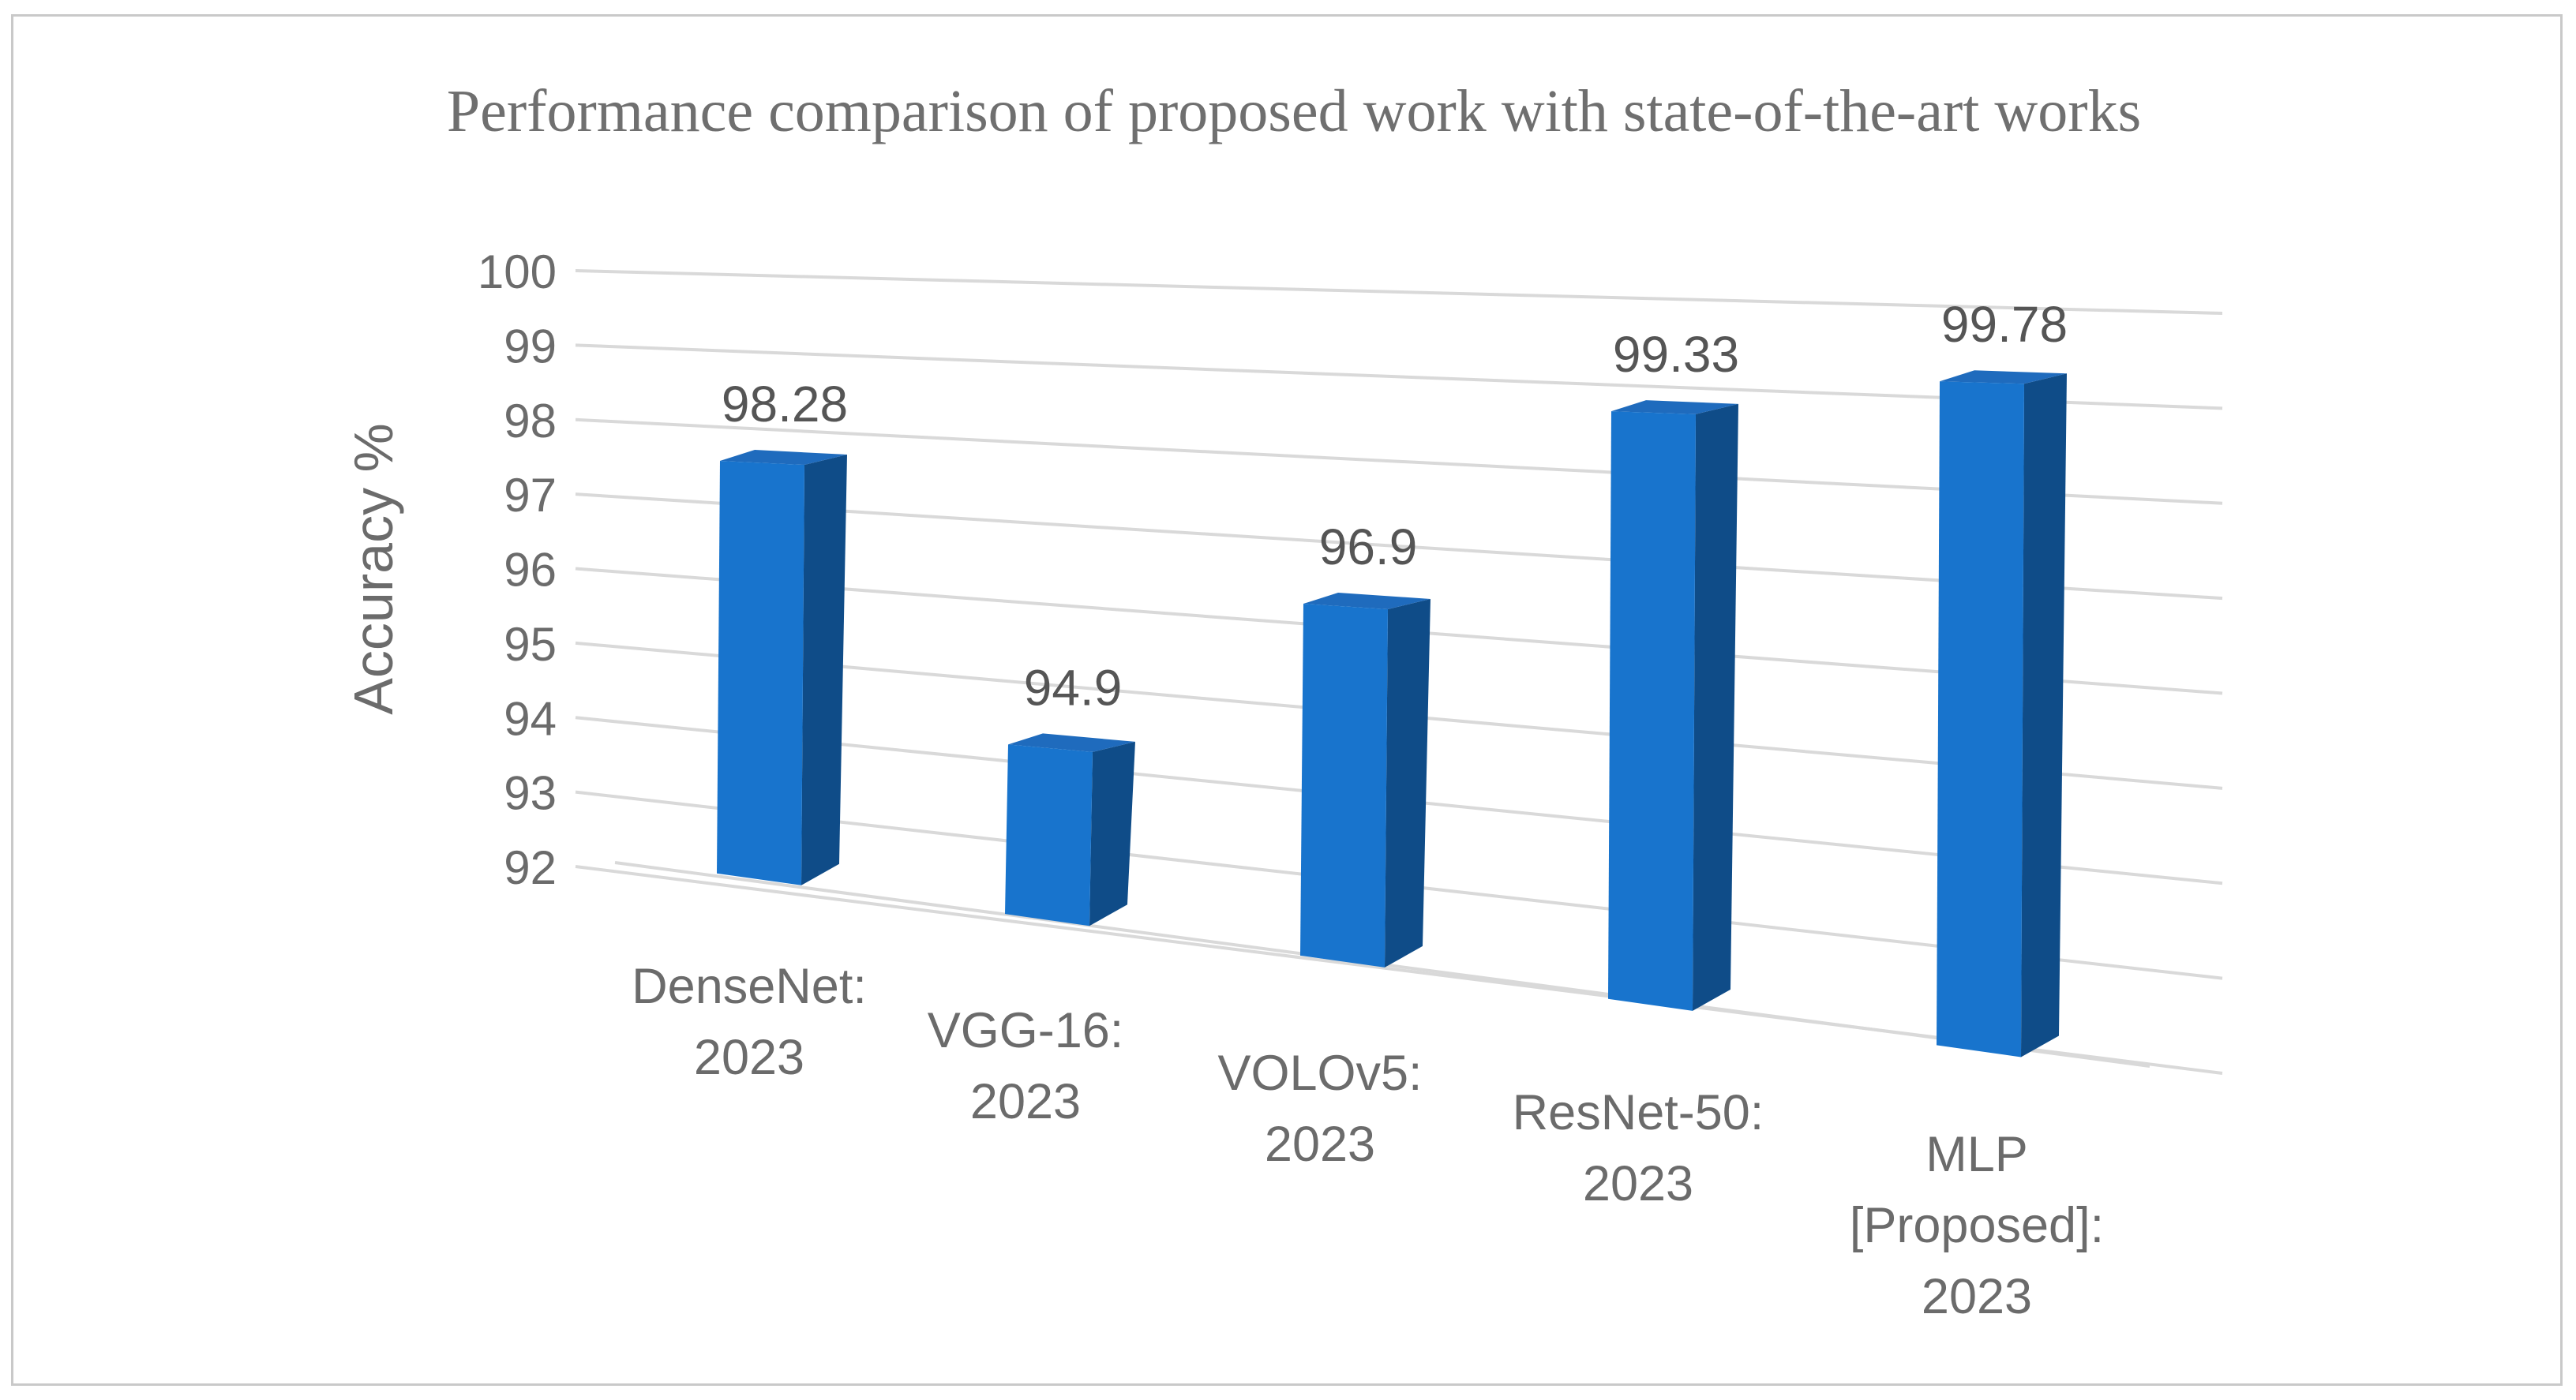 The width and height of the screenshot is (2576, 1400). I want to click on data-label: 96.9, so click(1368, 546).